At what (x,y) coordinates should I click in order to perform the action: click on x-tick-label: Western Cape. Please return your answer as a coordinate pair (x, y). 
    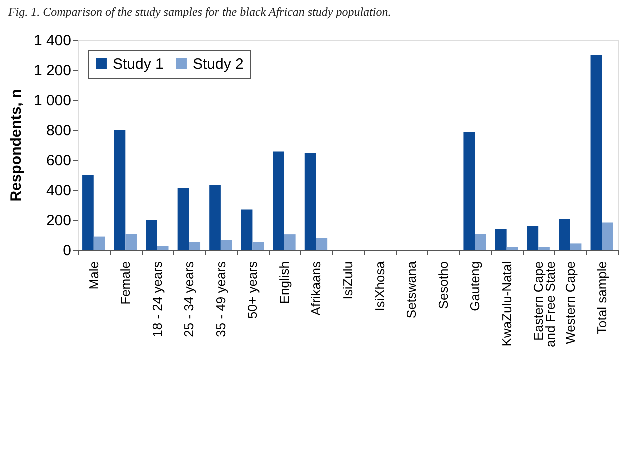
    Looking at the image, I should click on (570, 303).